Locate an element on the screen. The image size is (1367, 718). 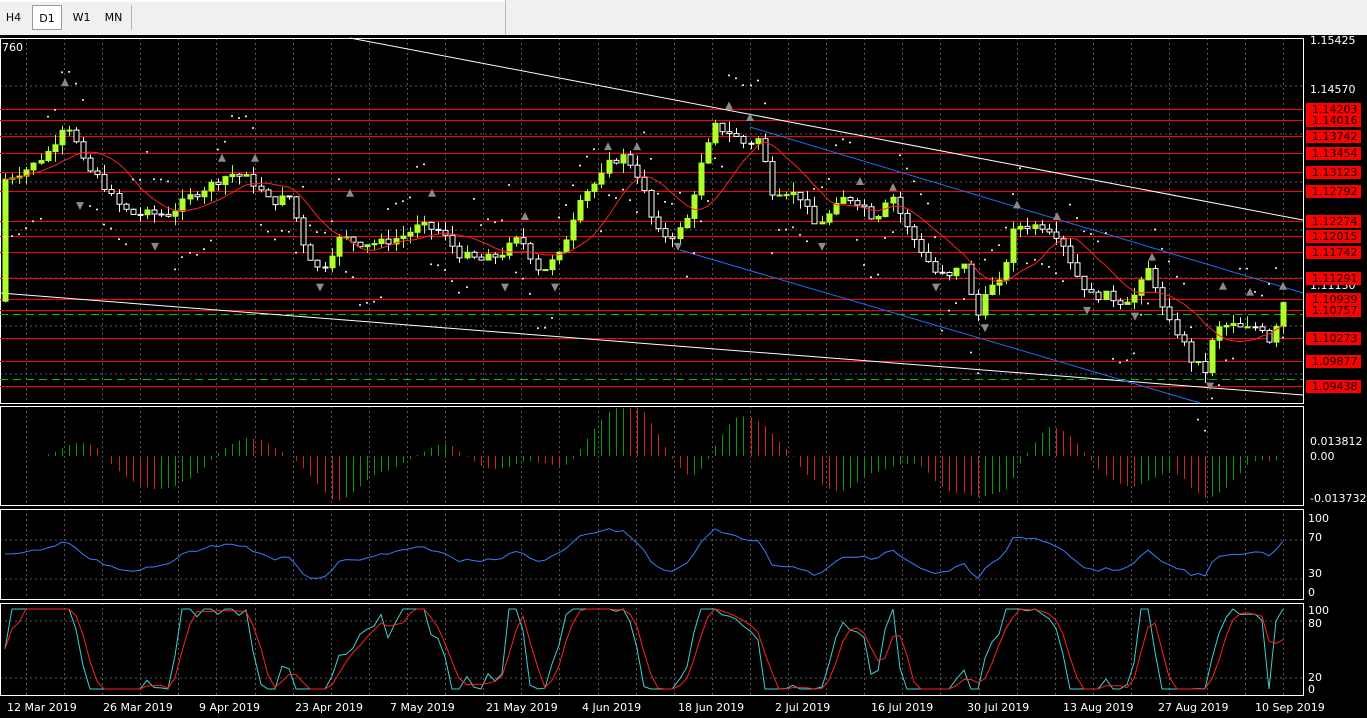
toolbar-highlight is located at coordinates (252, 1).